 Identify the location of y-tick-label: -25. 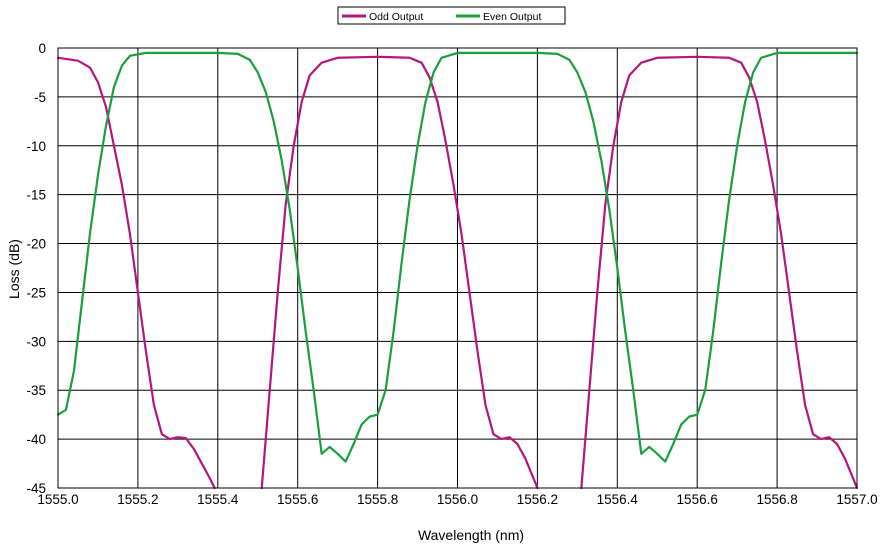
(36, 292).